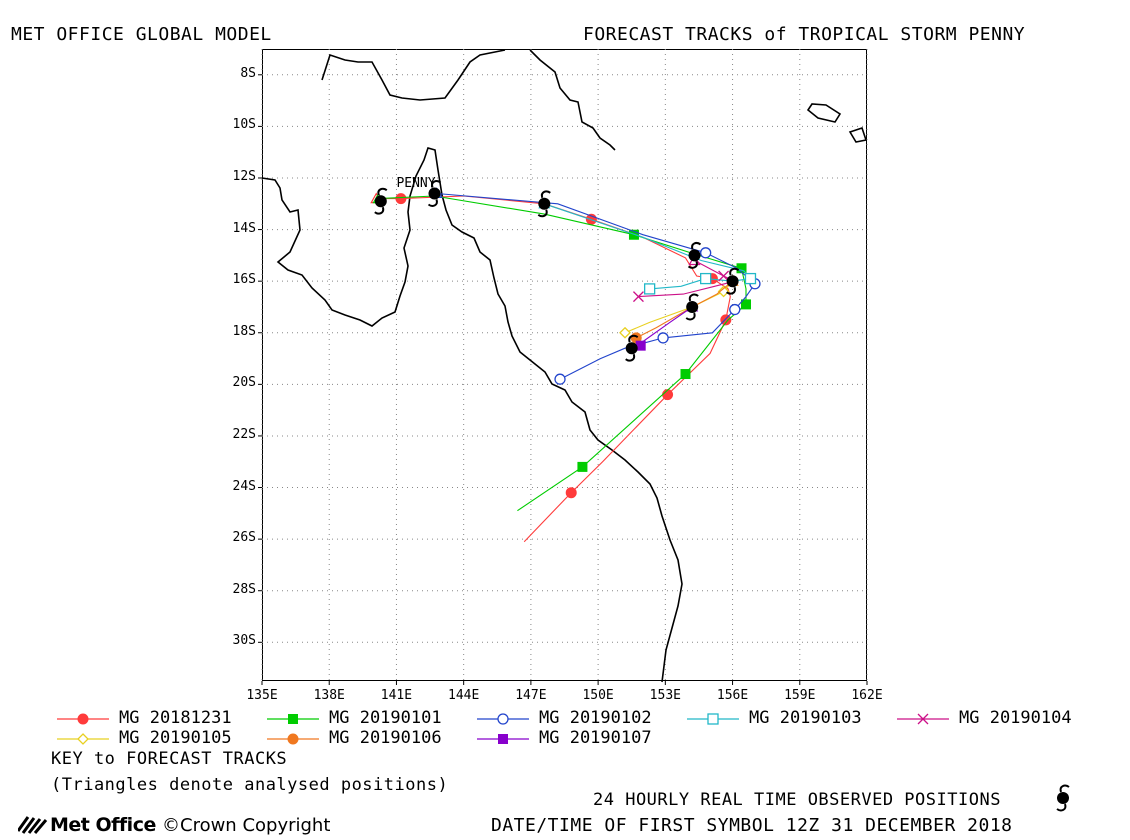 This screenshot has width=1130, height=840. What do you see at coordinates (598, 695) in the screenshot?
I see `lon-tick-label: 150E` at bounding box center [598, 695].